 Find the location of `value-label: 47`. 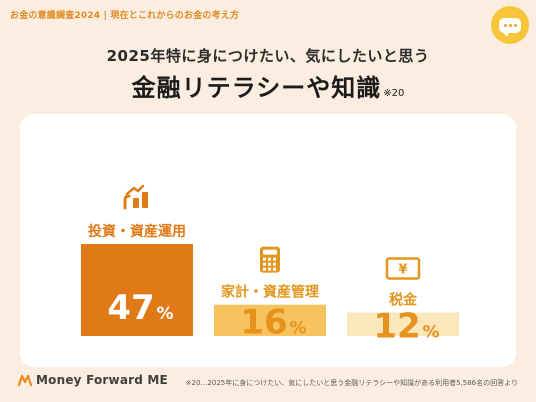

value-label: 47 is located at coordinates (130, 308).